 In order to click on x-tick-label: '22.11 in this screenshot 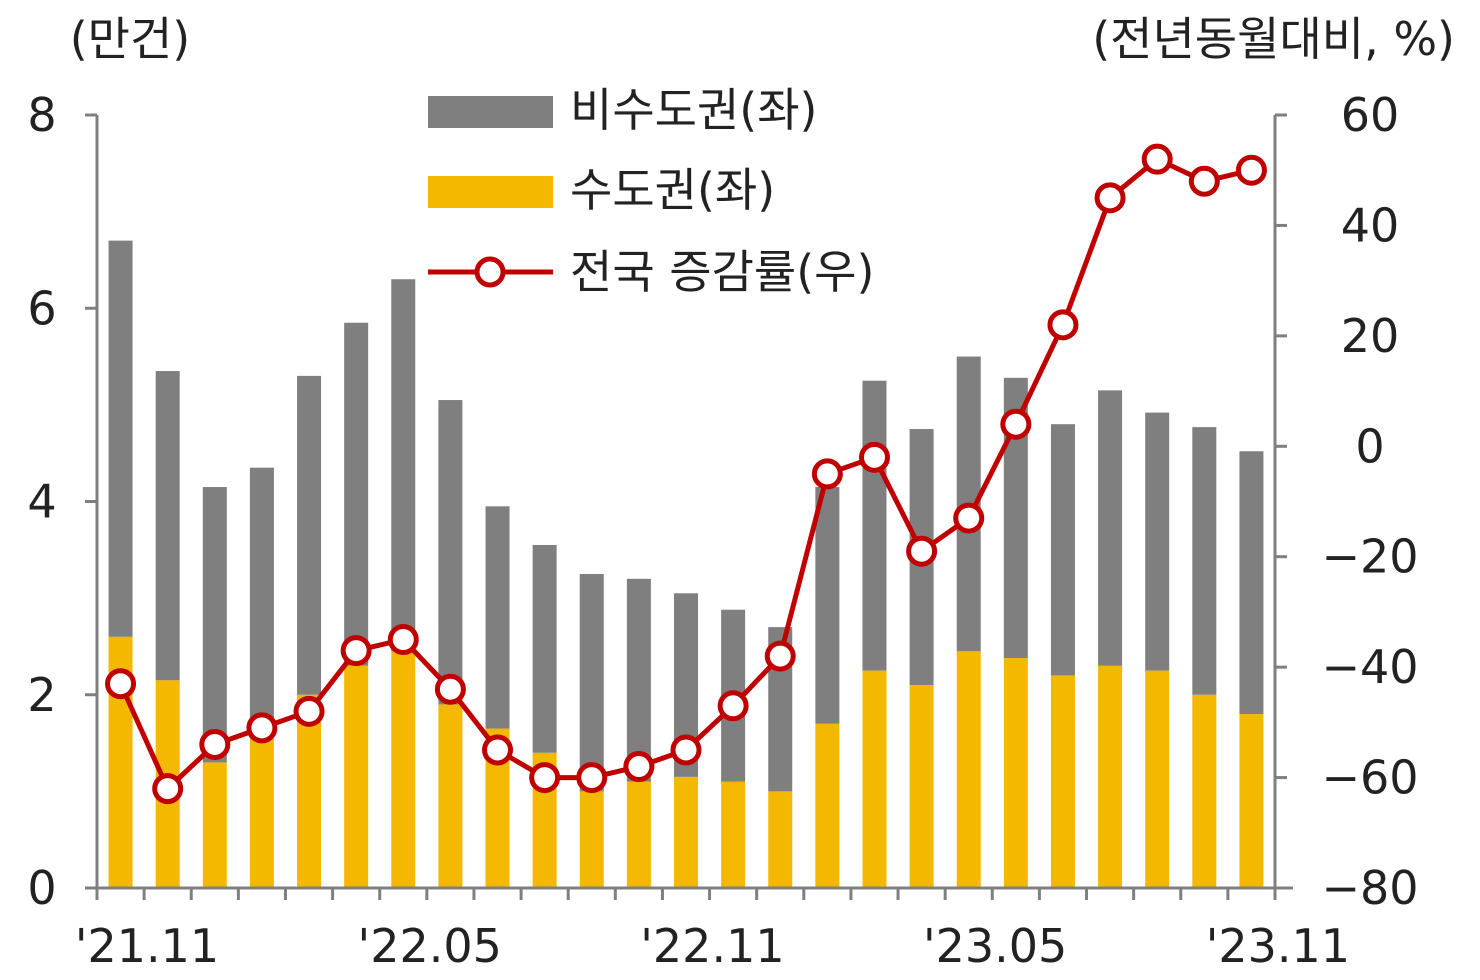, I will do `click(712, 946)`.